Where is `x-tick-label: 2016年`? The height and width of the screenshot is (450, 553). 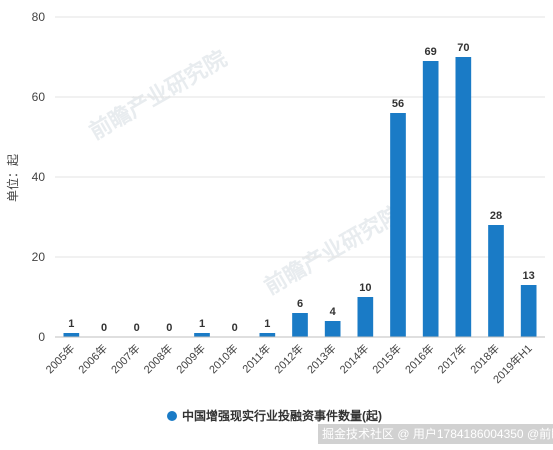
x-tick-label: 2016年 is located at coordinates (419, 358).